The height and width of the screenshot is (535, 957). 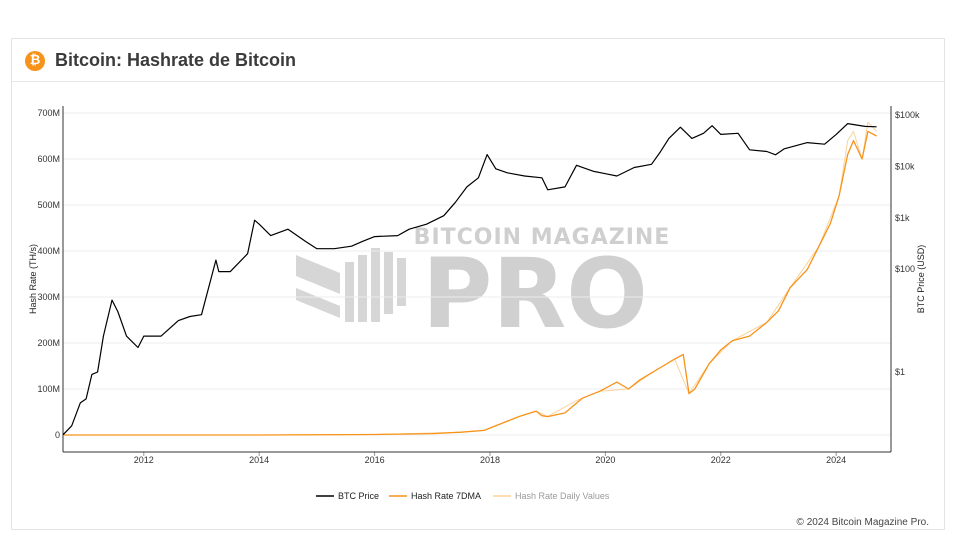 What do you see at coordinates (905, 166) in the screenshot?
I see `y-right-tick-label: $10k` at bounding box center [905, 166].